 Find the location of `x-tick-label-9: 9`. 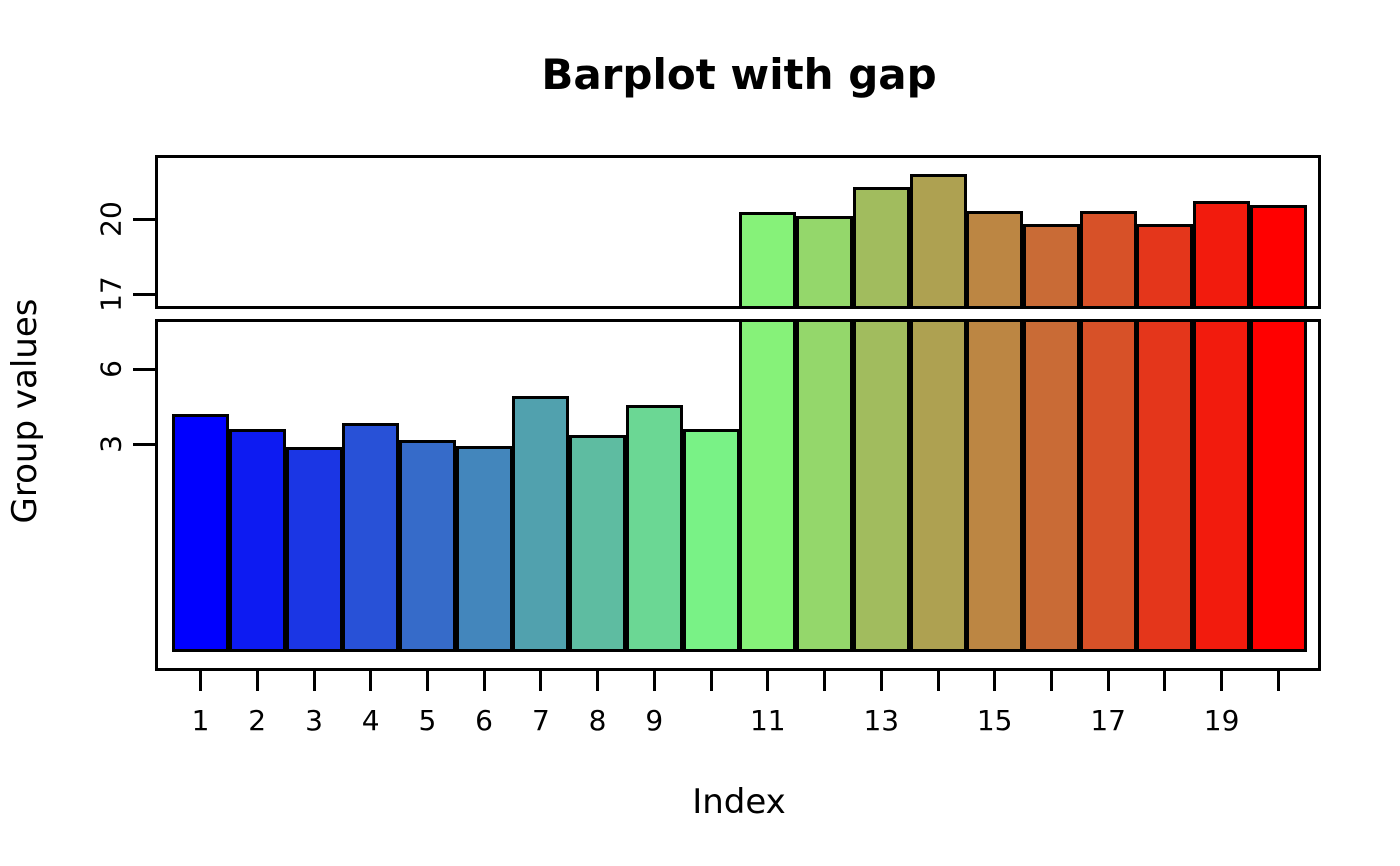

x-tick-label-9: 9 is located at coordinates (654, 720).